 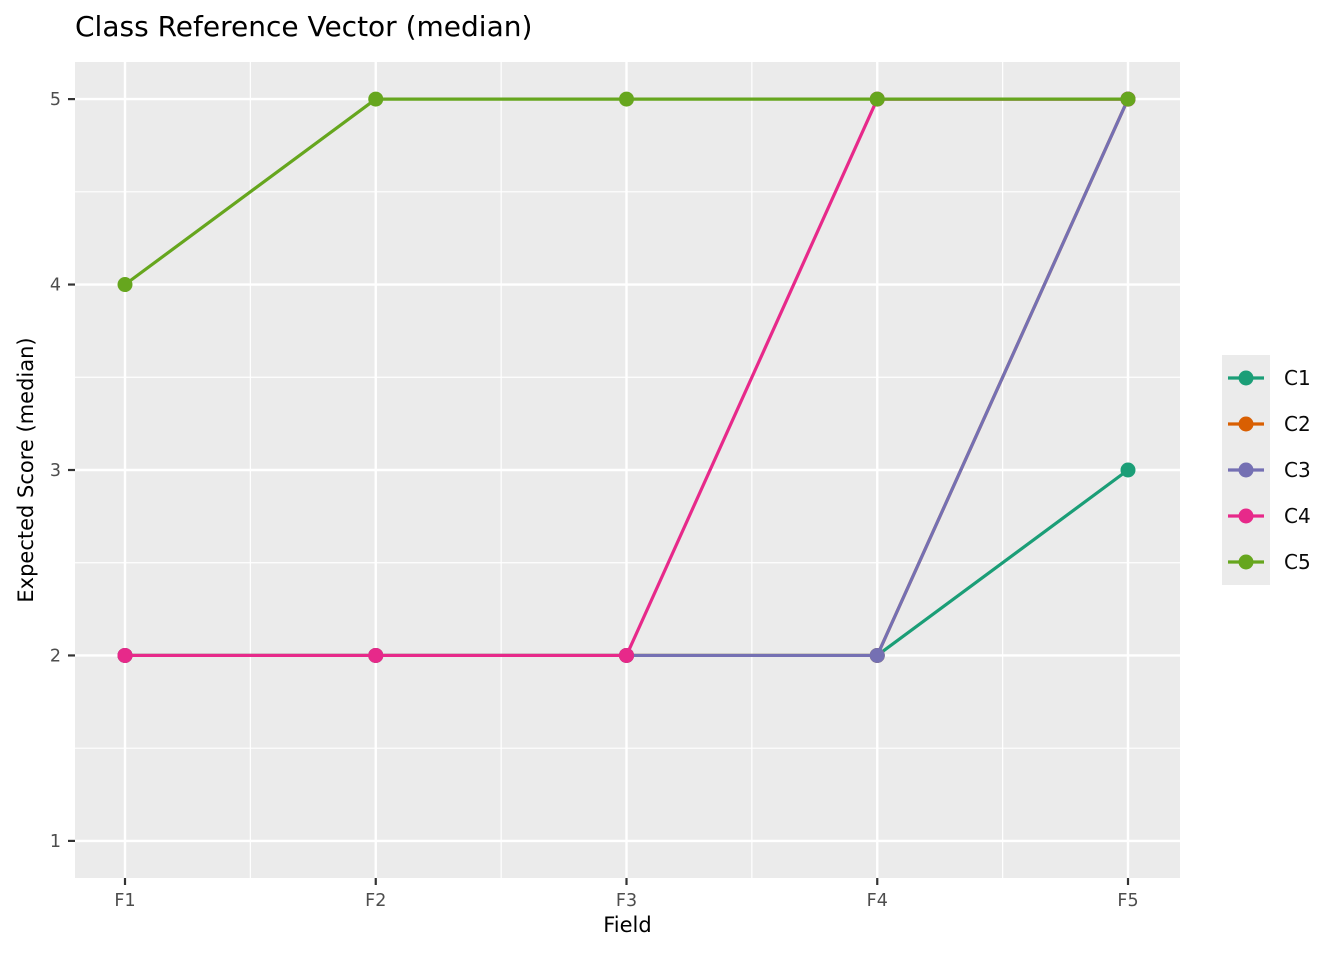 What do you see at coordinates (55, 656) in the screenshot?
I see `y-tick-label: 2` at bounding box center [55, 656].